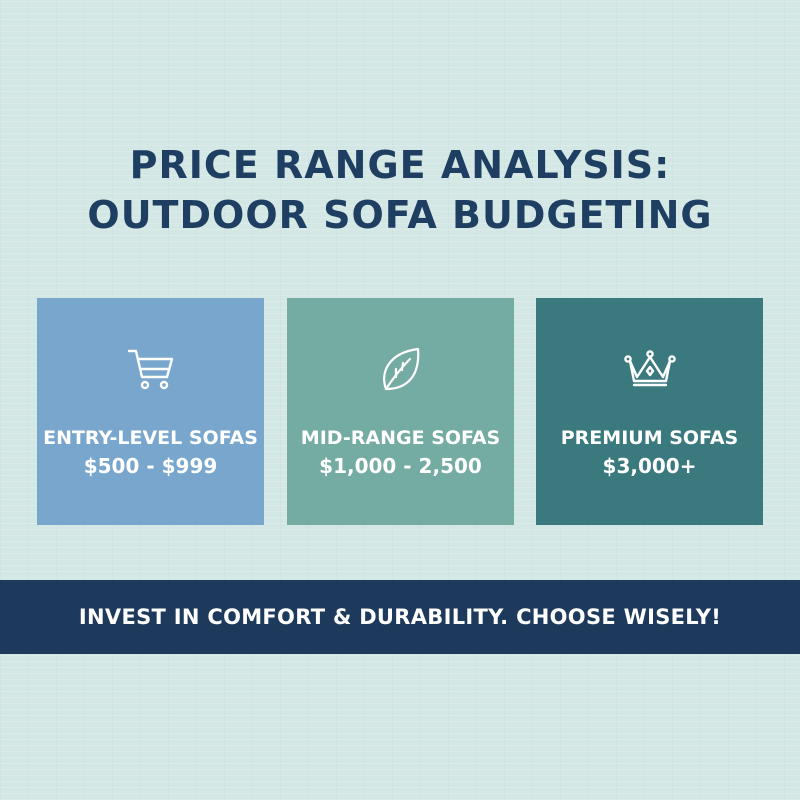 The width and height of the screenshot is (800, 800). What do you see at coordinates (649, 438) in the screenshot?
I see `card-label: PREMIUM SOFAS` at bounding box center [649, 438].